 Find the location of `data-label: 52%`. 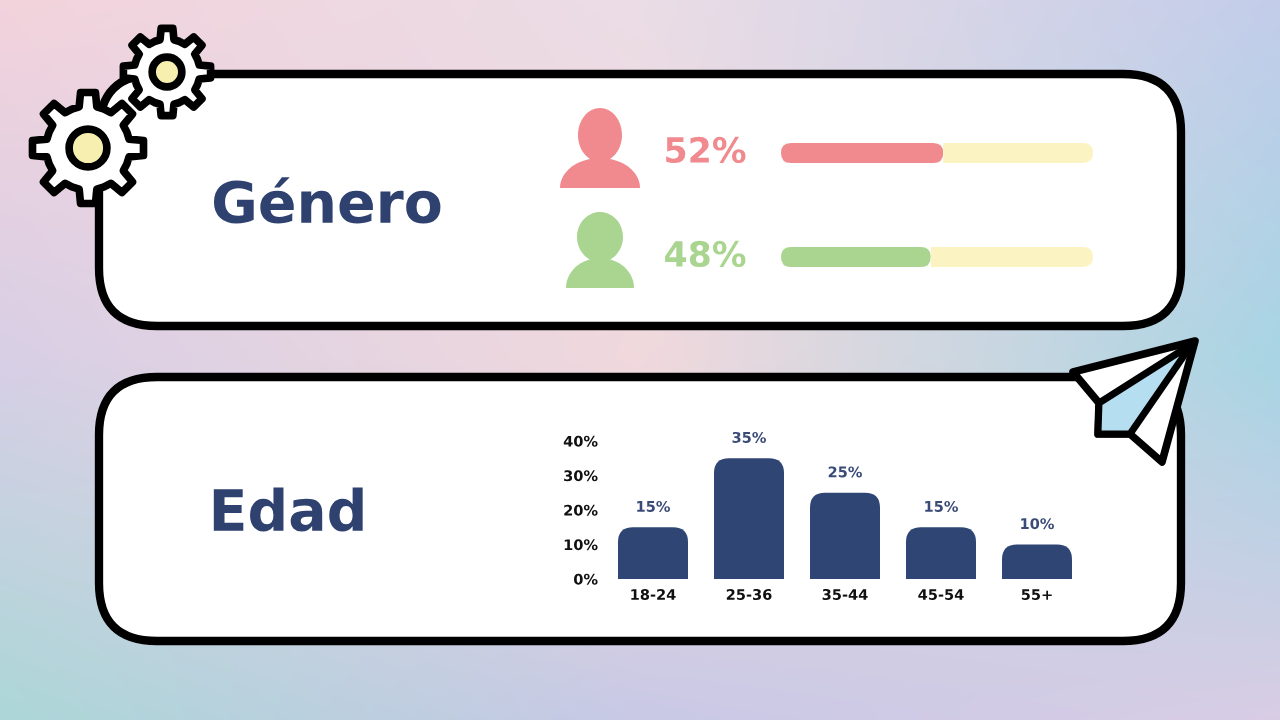

data-label: 52% is located at coordinates (706, 150).